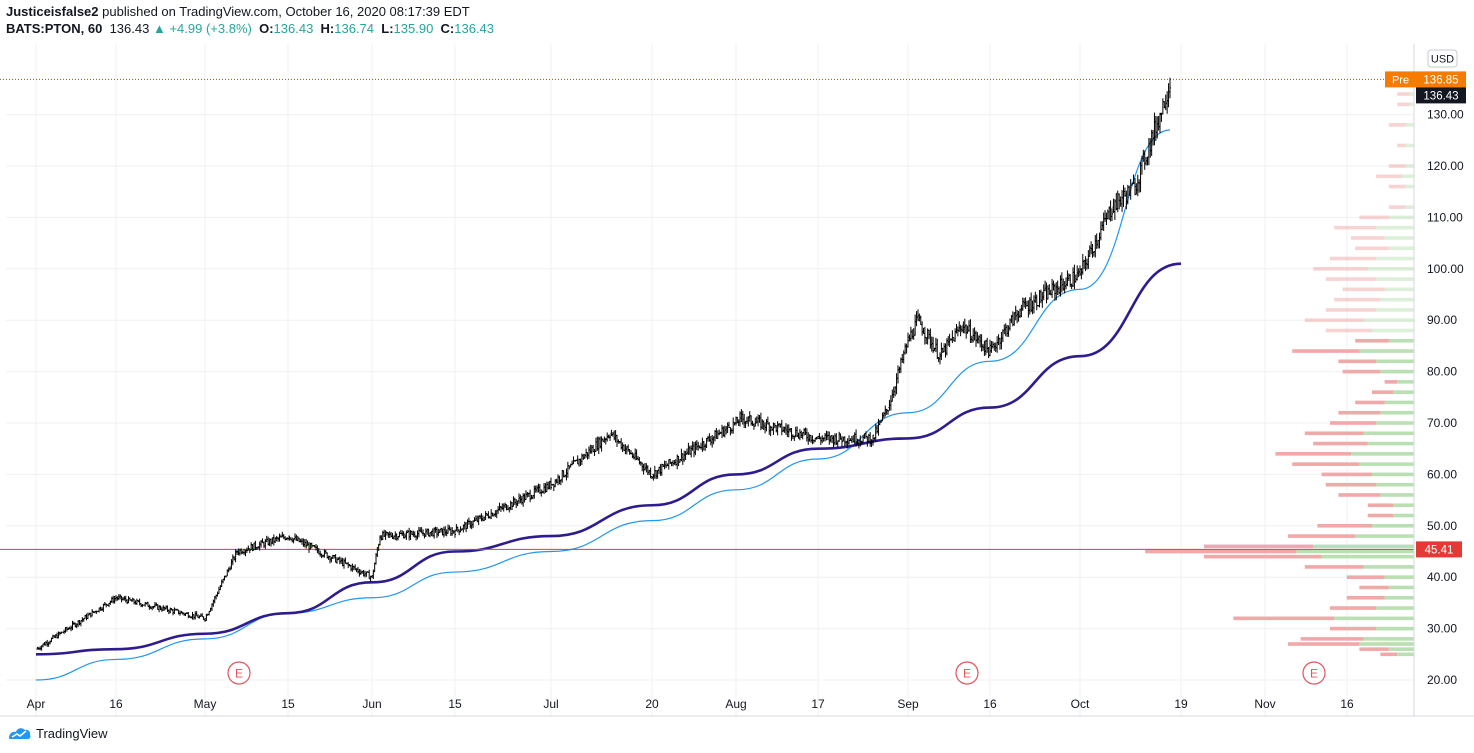 The height and width of the screenshot is (753, 1474). What do you see at coordinates (1442, 680) in the screenshot?
I see `price-tick-label: 20.00` at bounding box center [1442, 680].